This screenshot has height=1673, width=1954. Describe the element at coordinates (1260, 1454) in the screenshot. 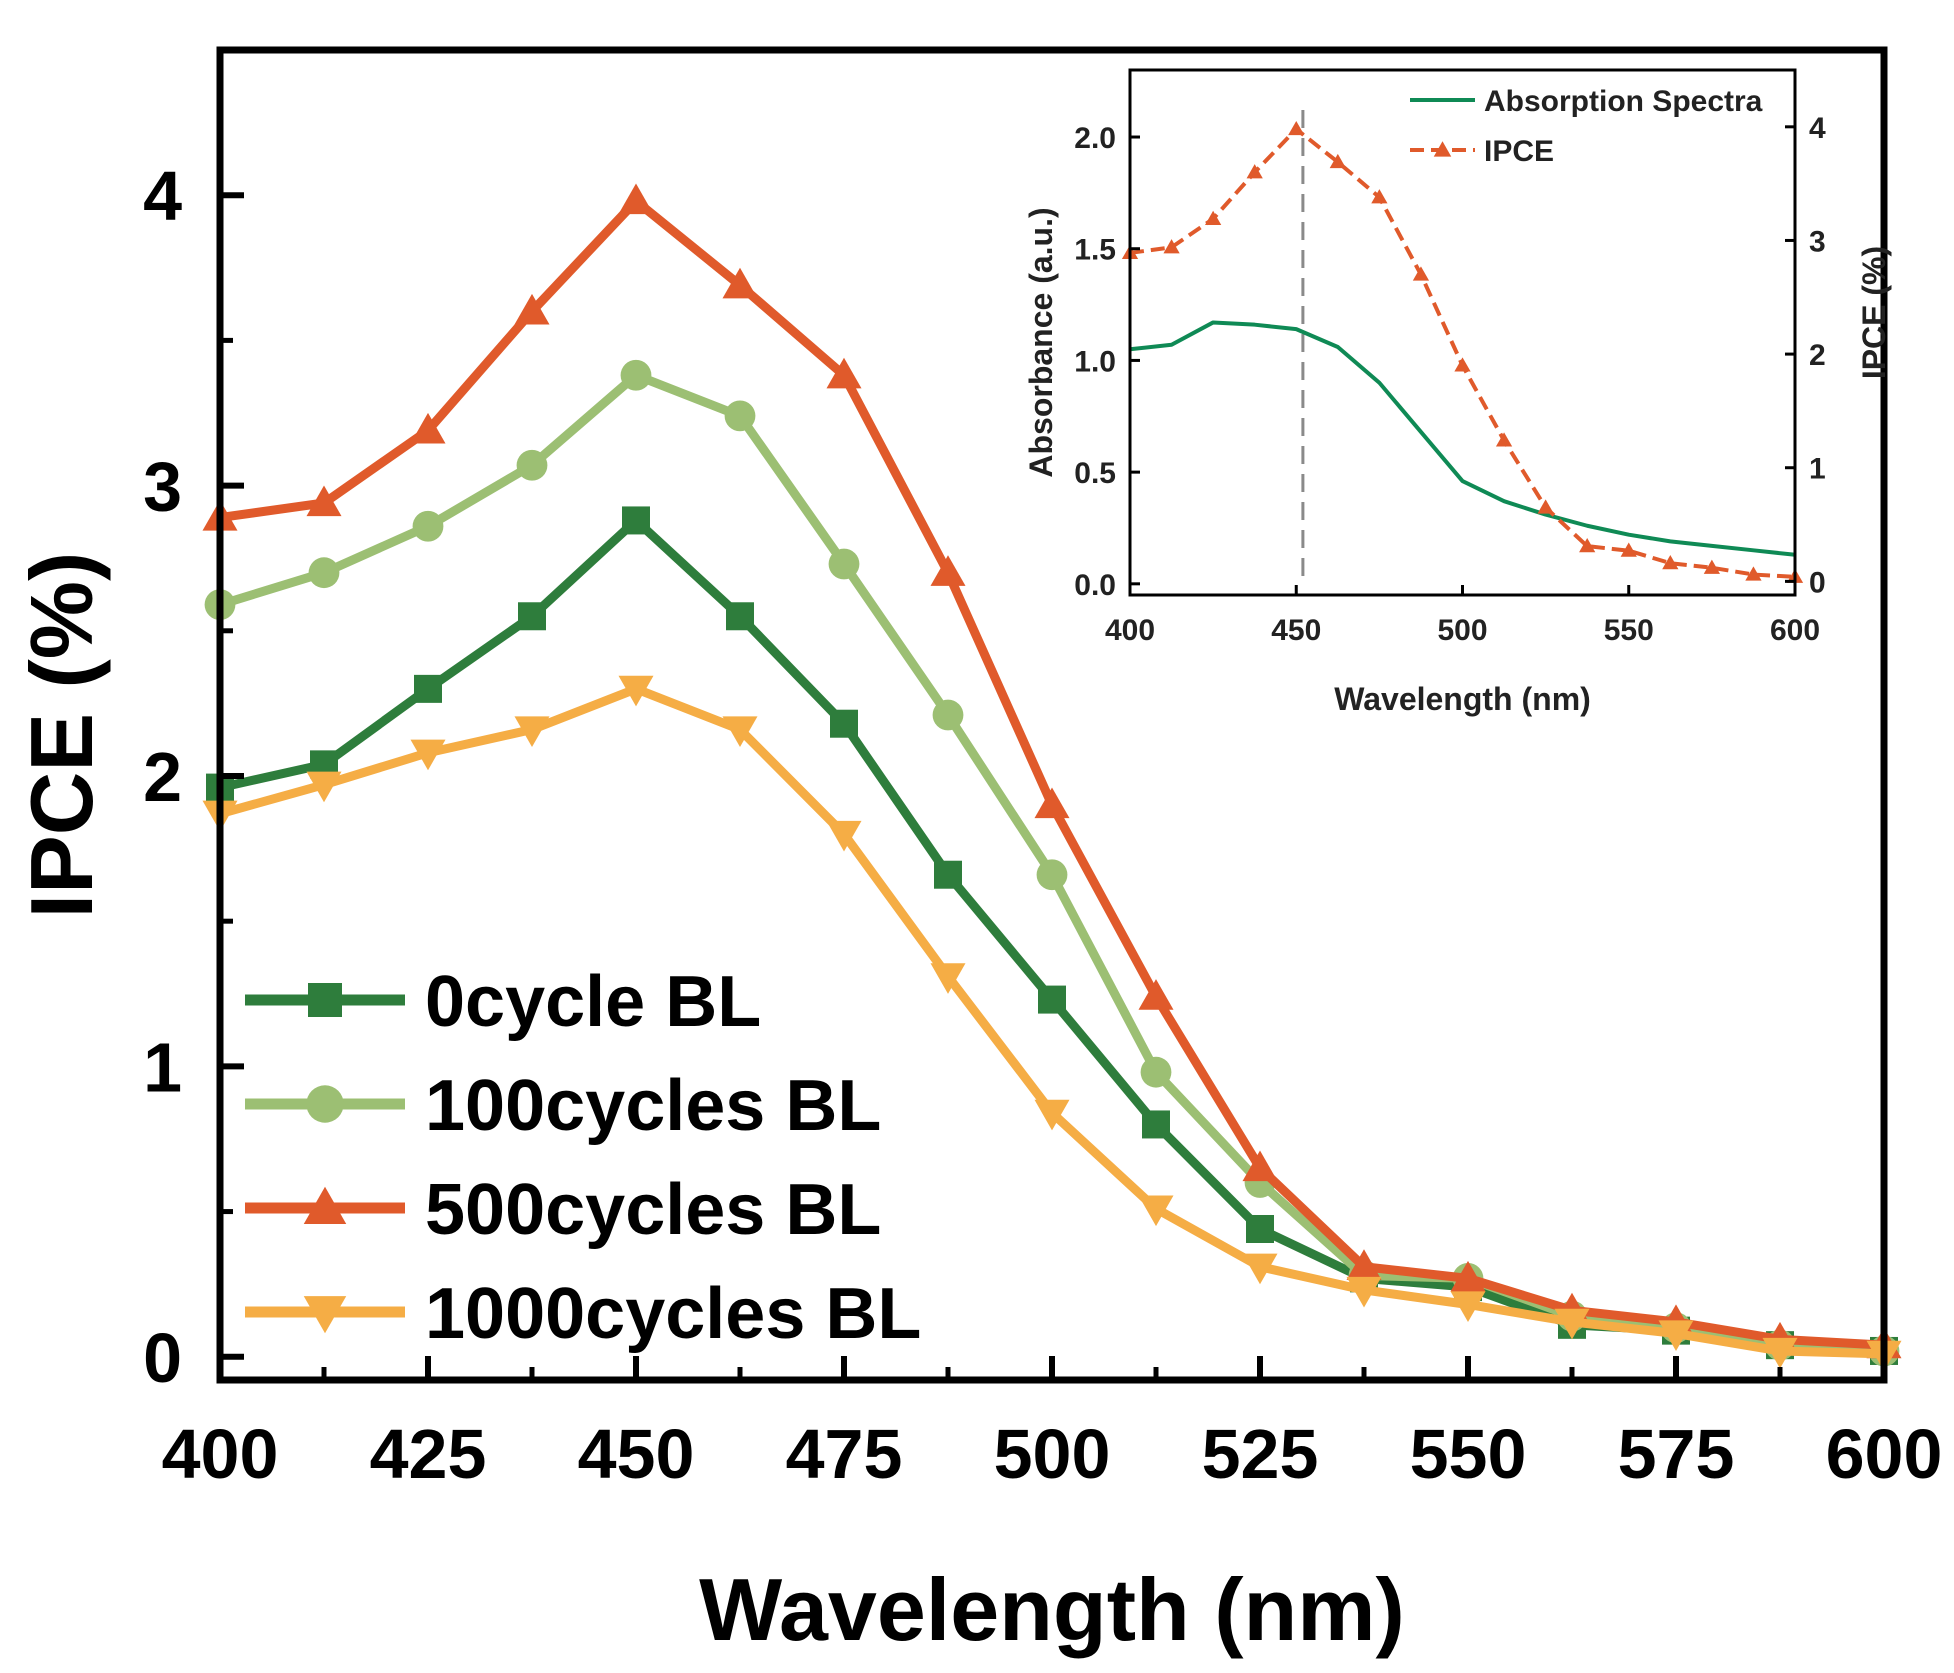

I see `main-x-tick-label: 525` at that location.